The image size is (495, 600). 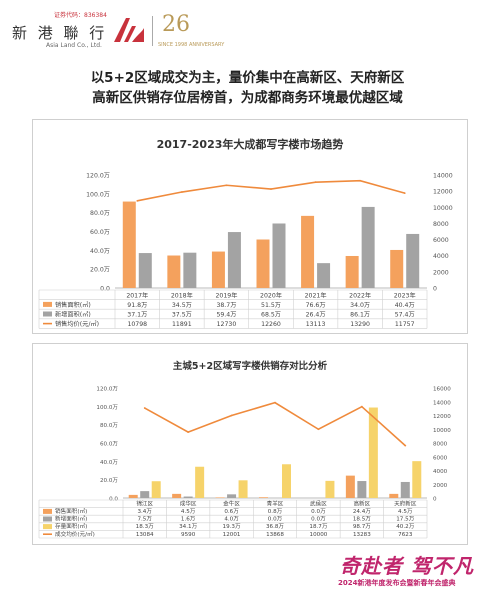 I want to click on data-label: 24.4万, so click(x=362, y=511).